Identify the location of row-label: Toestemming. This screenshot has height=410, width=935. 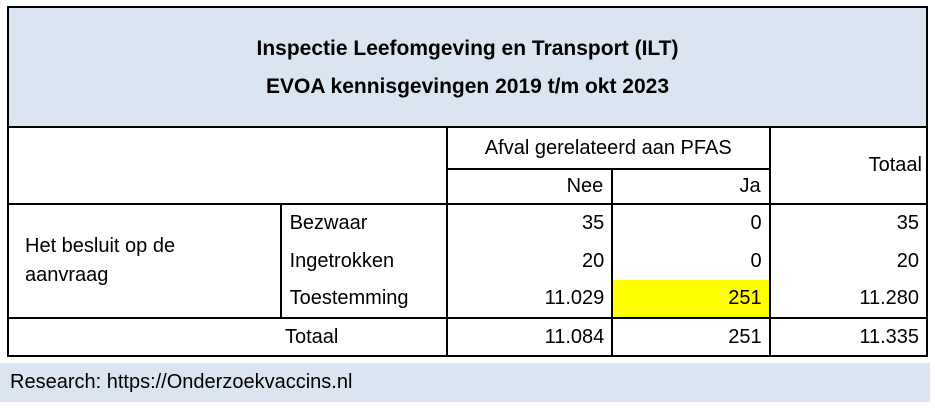
(363, 299).